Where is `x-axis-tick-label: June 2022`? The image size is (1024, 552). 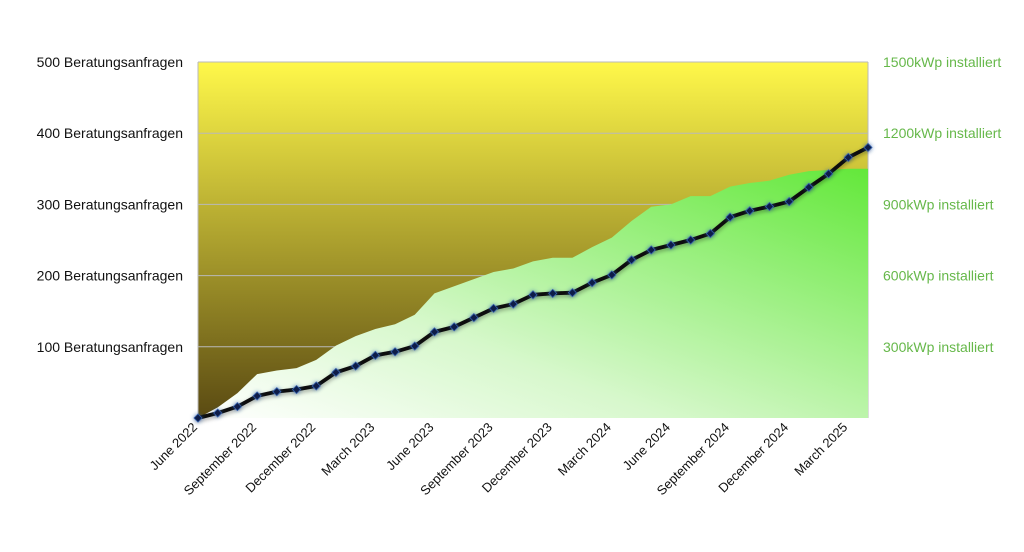
x-axis-tick-label: June 2022 is located at coordinates (174, 447).